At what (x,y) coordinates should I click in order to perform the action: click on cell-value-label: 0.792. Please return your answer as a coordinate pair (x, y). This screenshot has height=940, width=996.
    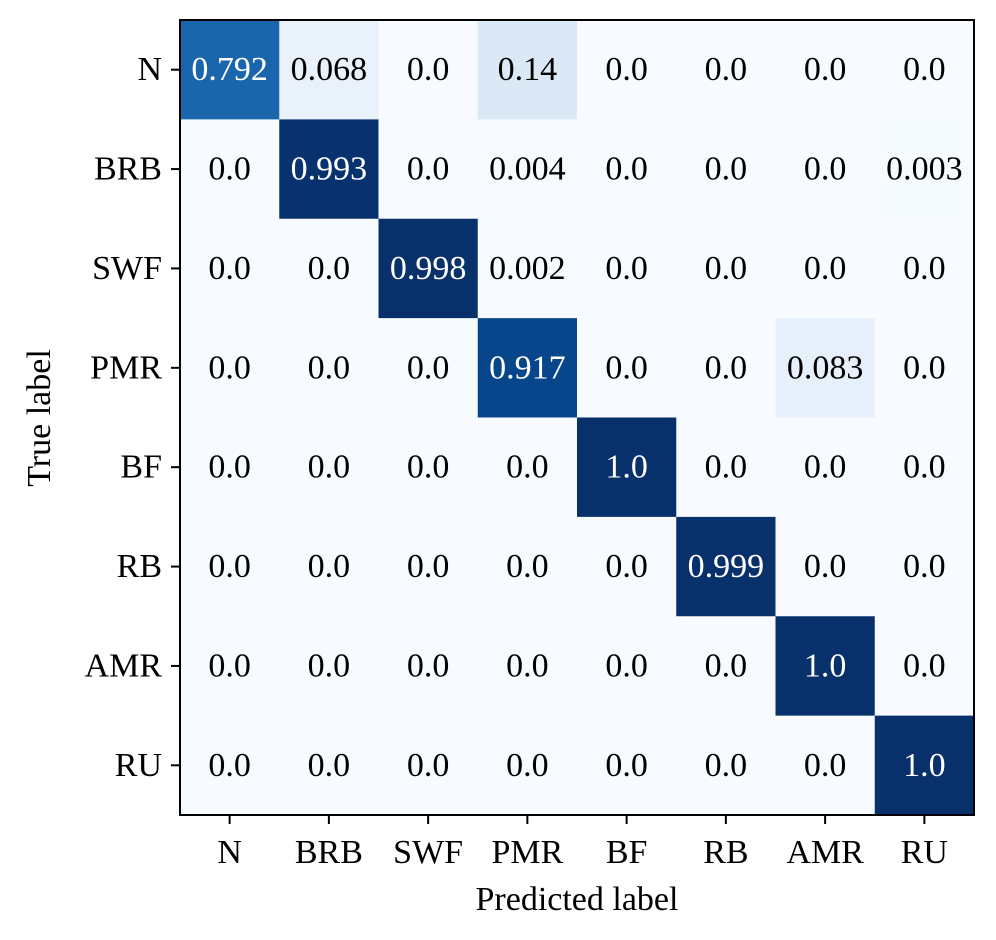
    Looking at the image, I should click on (229, 69).